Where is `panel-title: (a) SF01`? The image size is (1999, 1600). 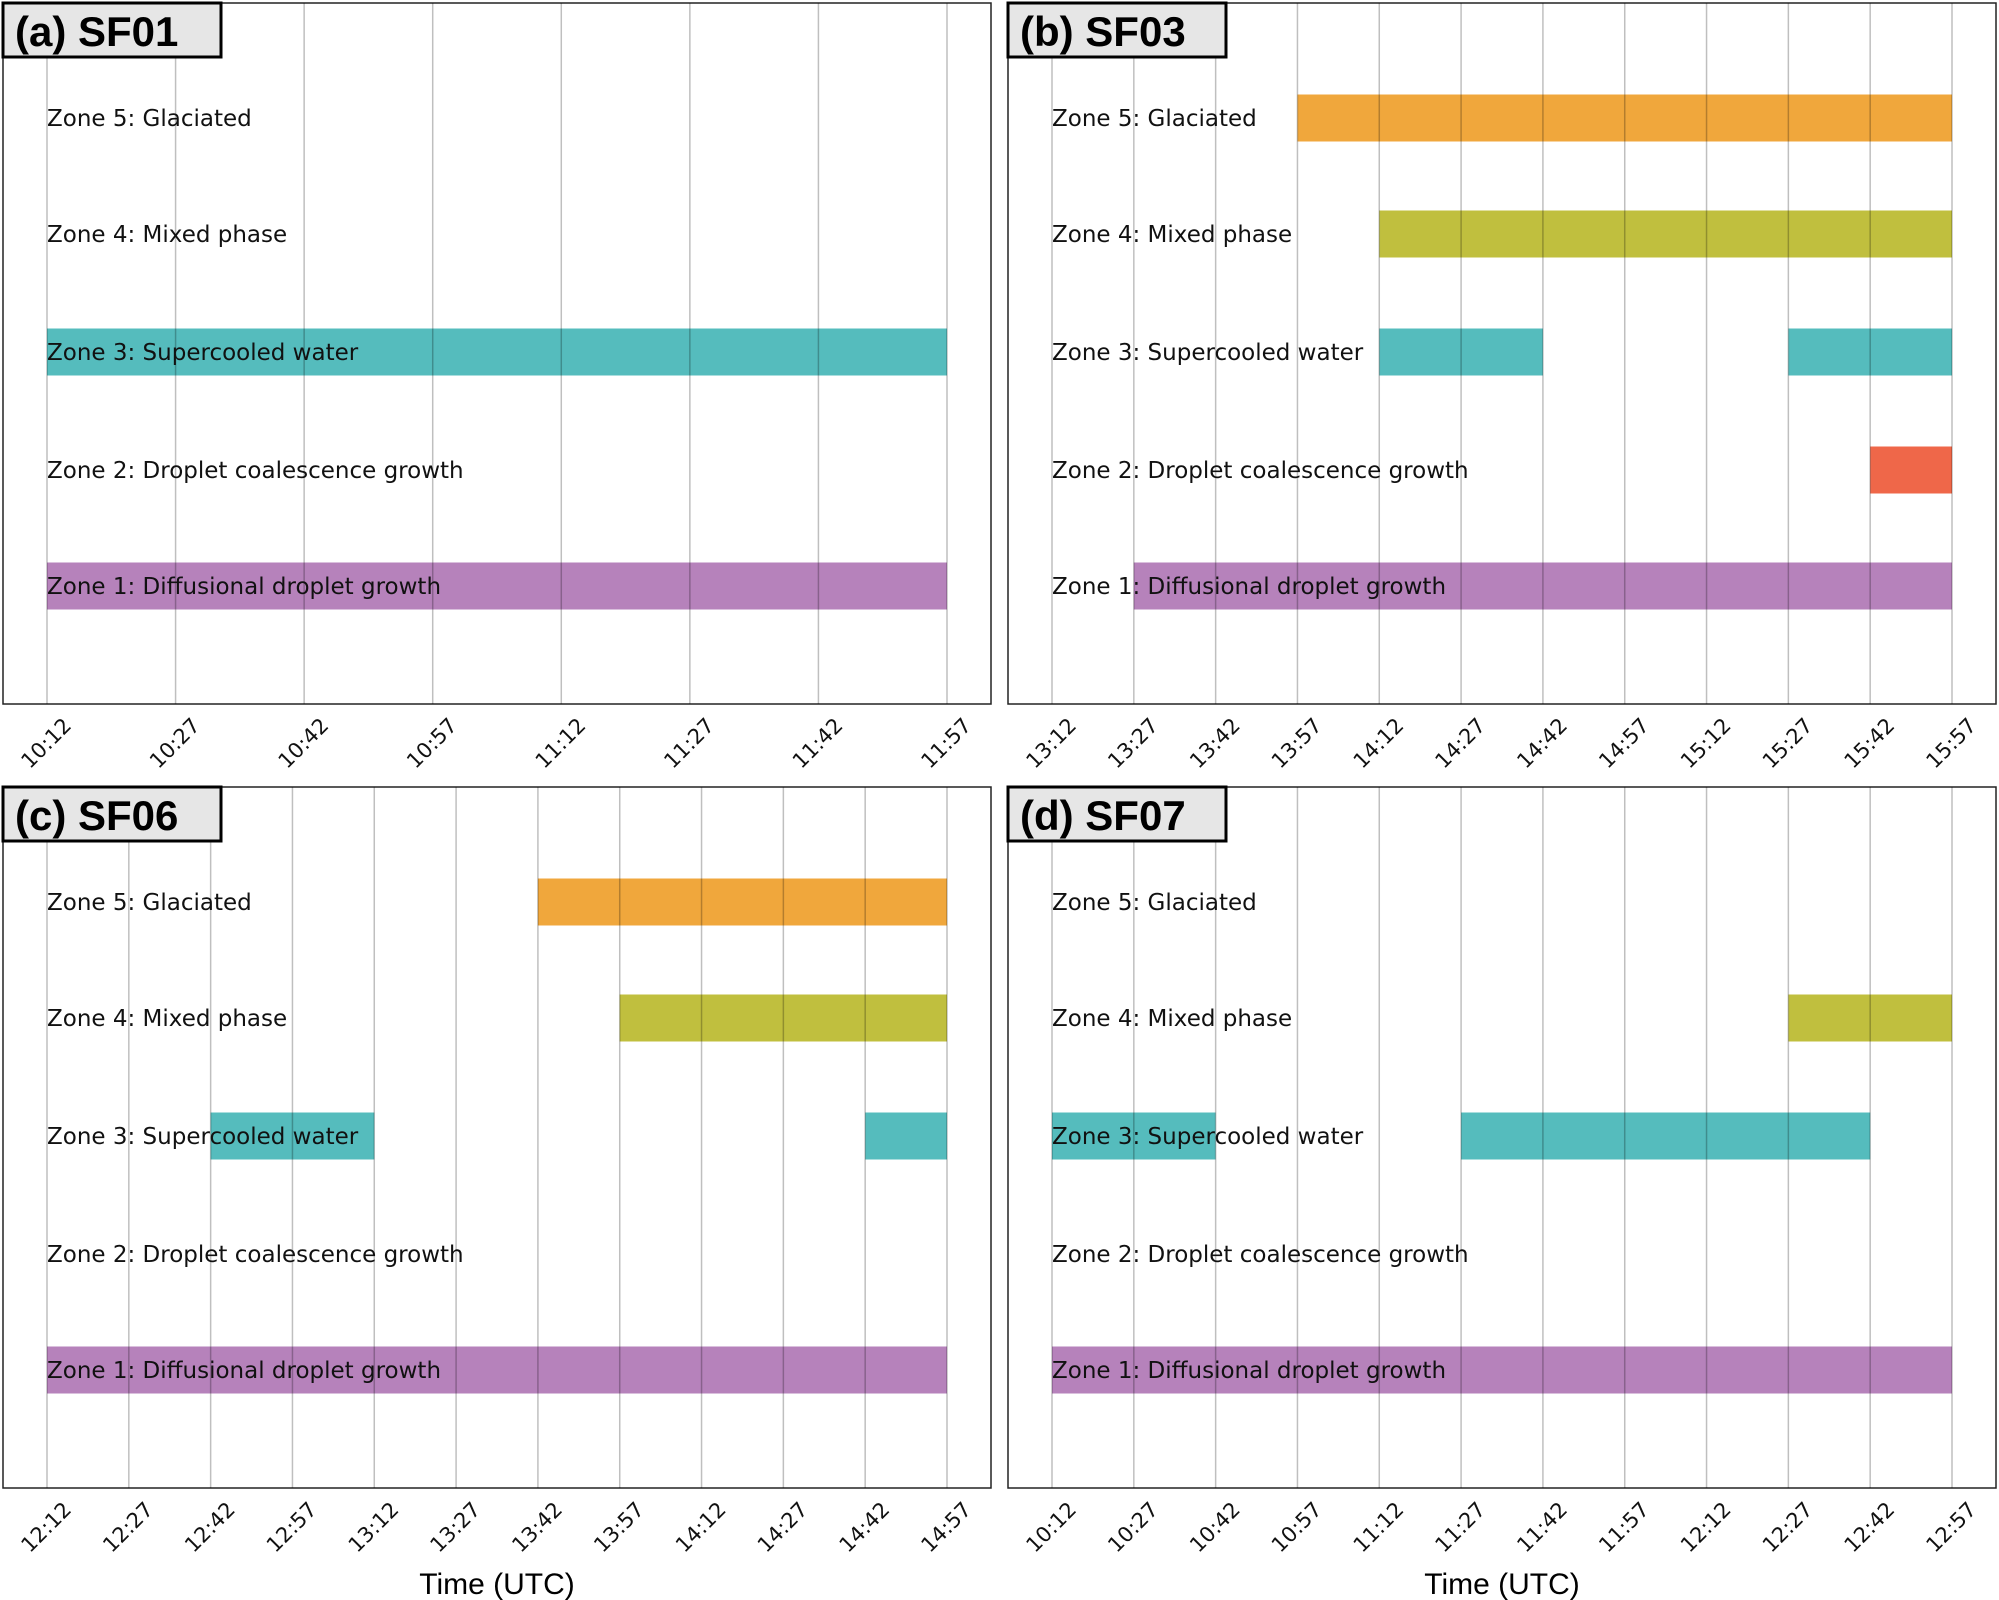
panel-title: (a) SF01 is located at coordinates (96, 31).